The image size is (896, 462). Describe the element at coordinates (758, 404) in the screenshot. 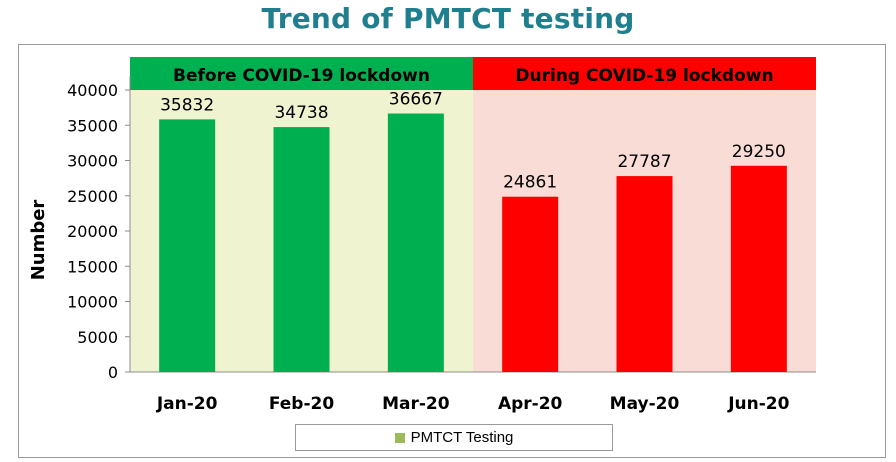

I see `x-tick-label-jun-20: Jun-20` at that location.